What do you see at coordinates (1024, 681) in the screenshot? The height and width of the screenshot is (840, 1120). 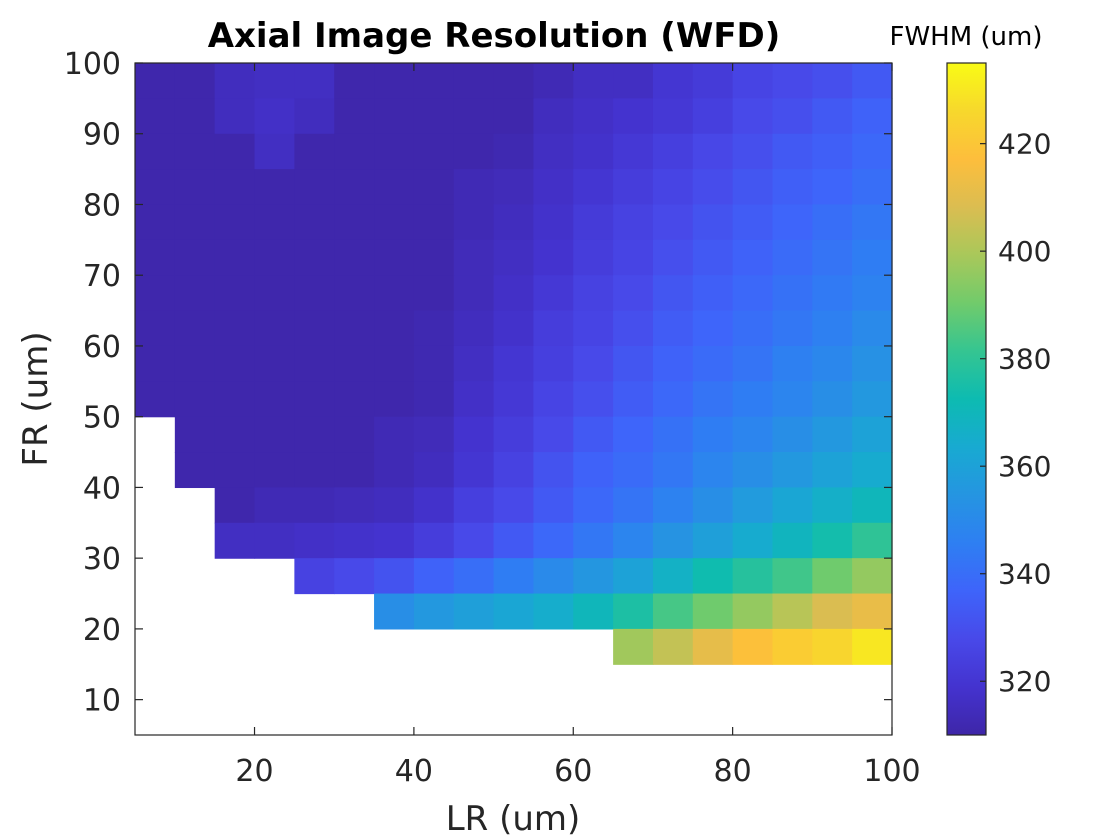 I see `colorbar-tick-label: 320` at bounding box center [1024, 681].